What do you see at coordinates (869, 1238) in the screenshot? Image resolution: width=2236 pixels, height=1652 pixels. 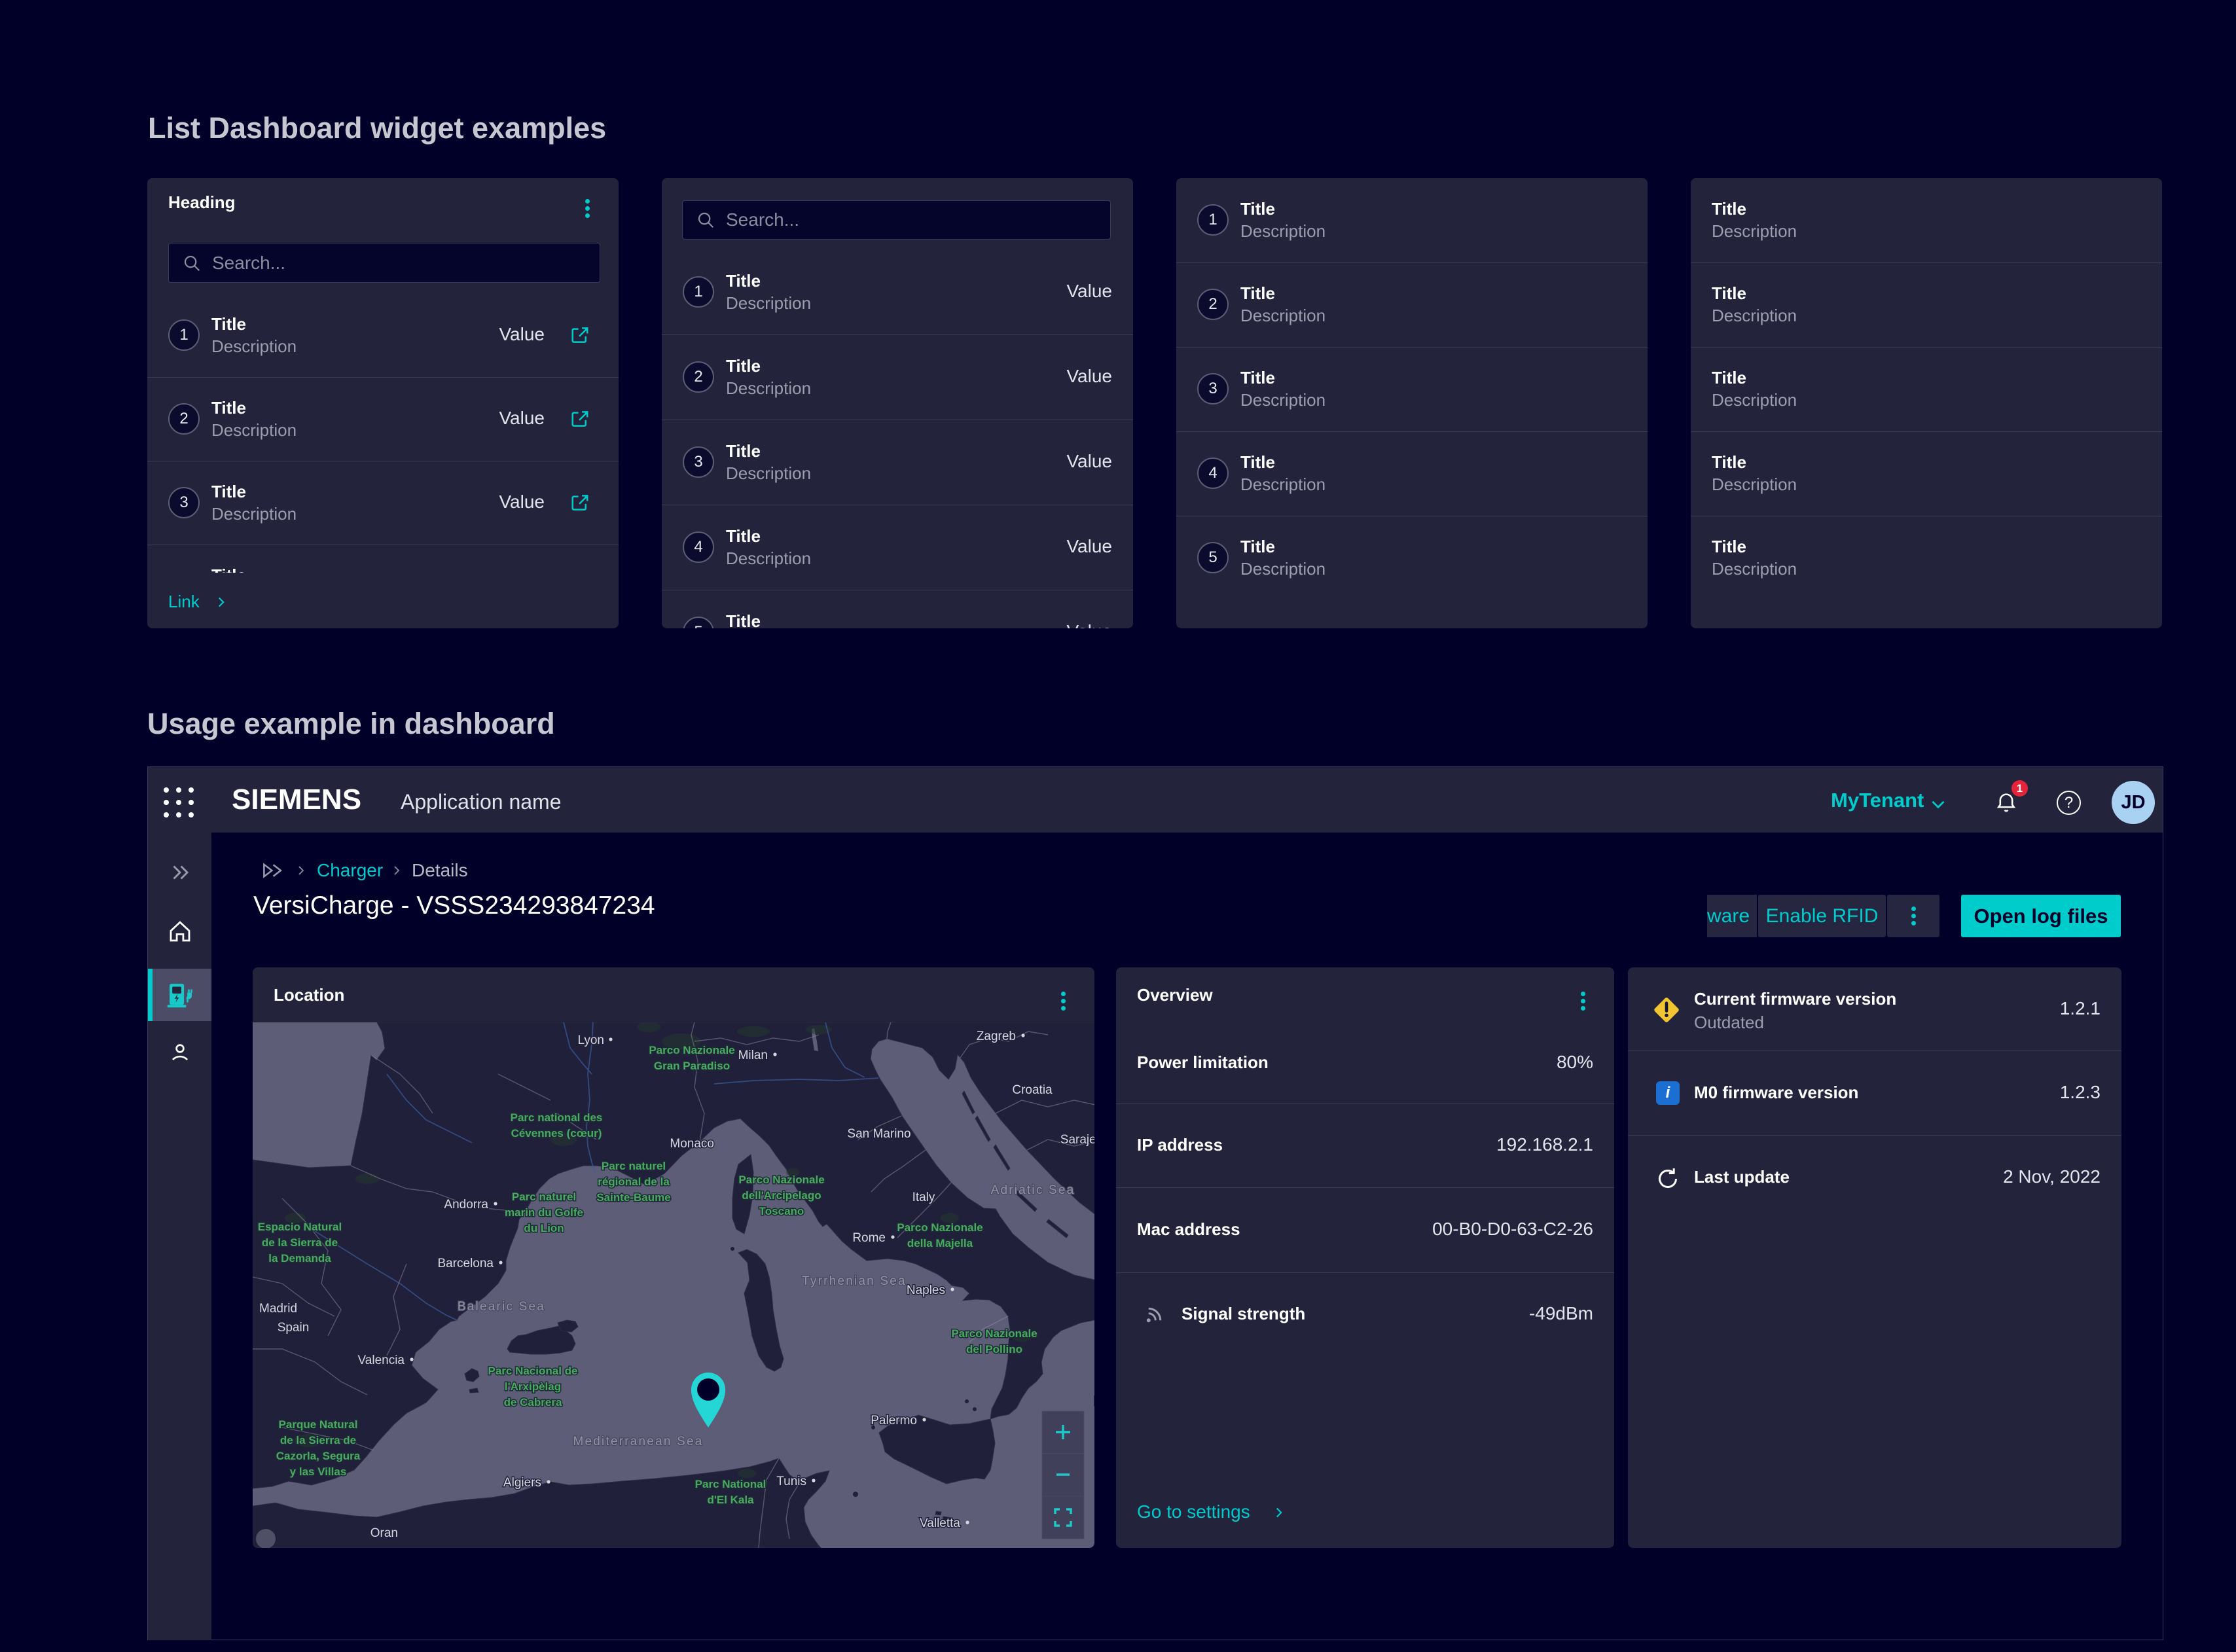 I see `svg-text: Rome` at bounding box center [869, 1238].